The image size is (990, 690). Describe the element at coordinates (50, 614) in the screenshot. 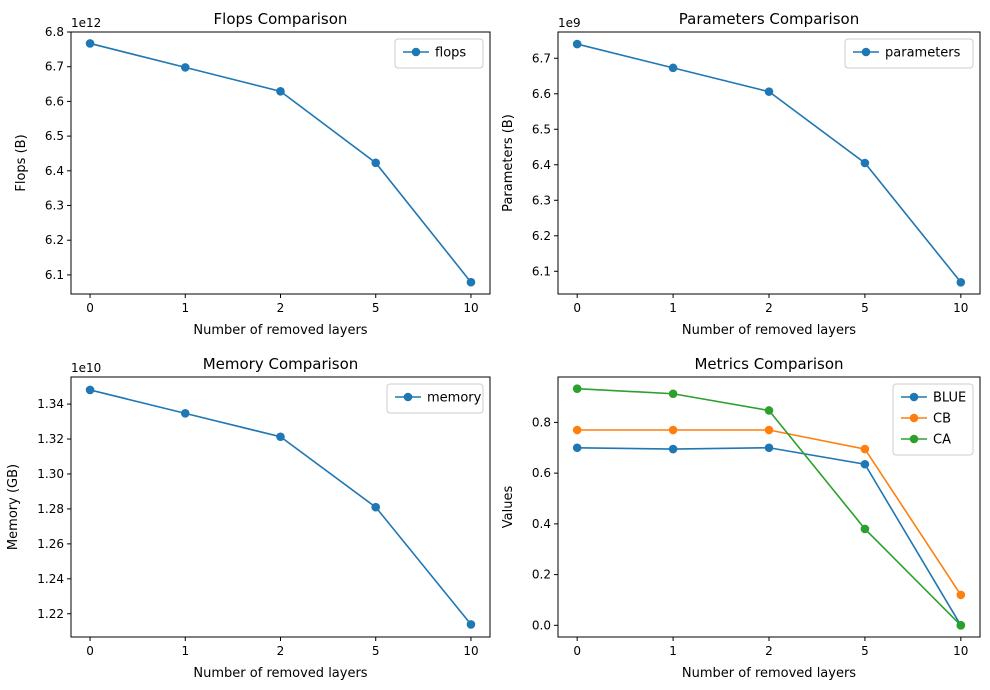

I see `y-tick-label: 1.22` at that location.